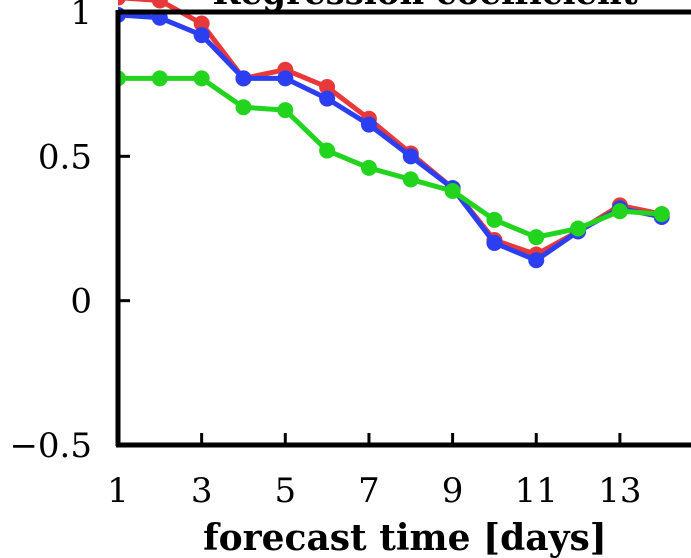 The image size is (691, 558). Describe the element at coordinates (285, 491) in the screenshot. I see `x-tick-label-5: 5` at that location.